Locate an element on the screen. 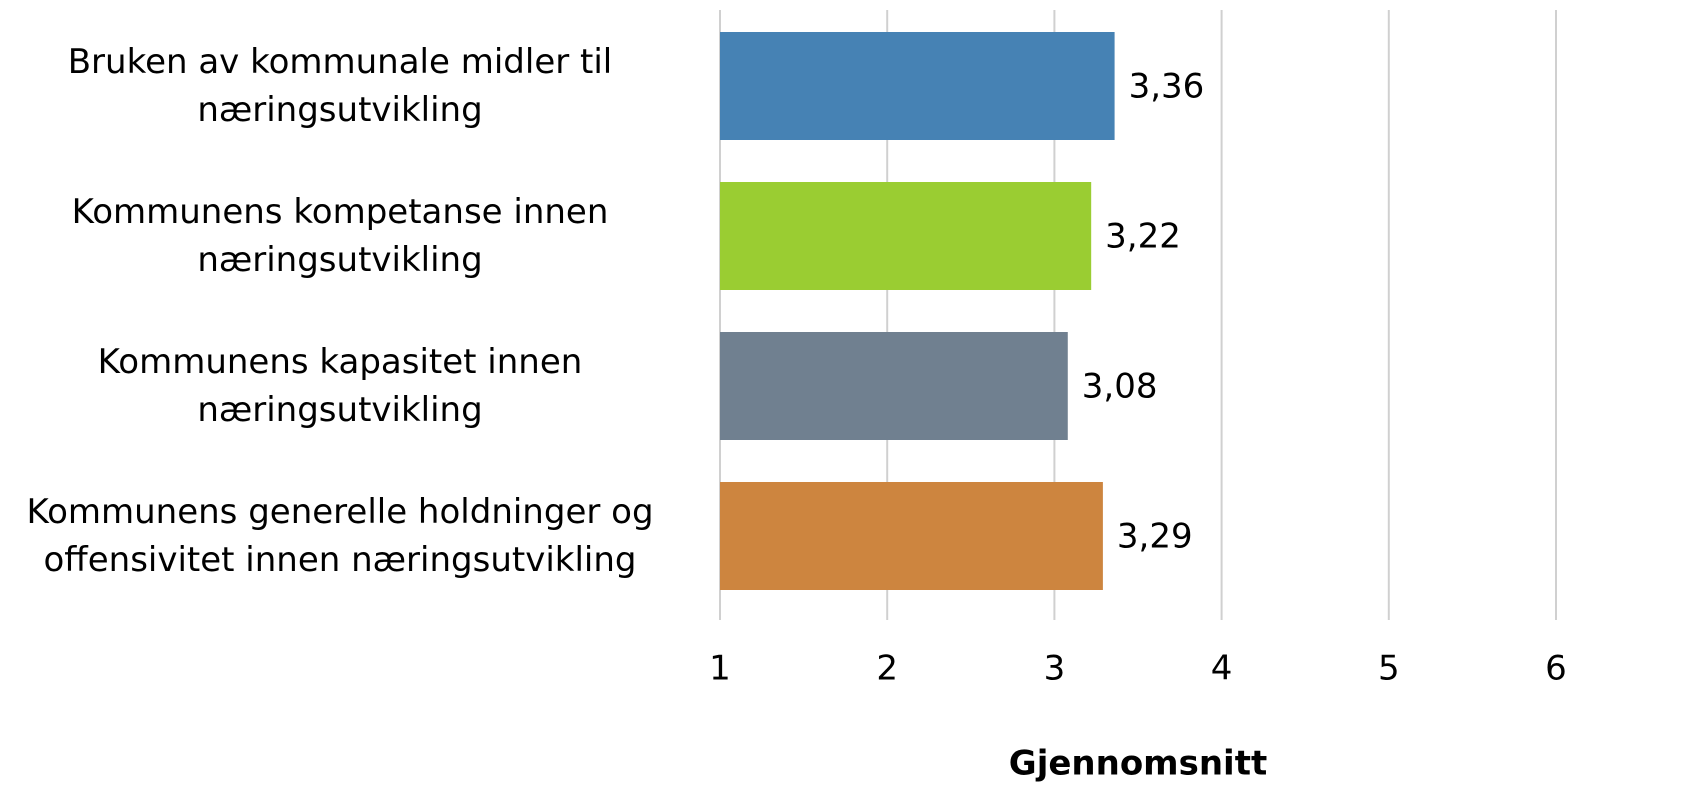 This screenshot has height=810, width=1690. x-tick-label: 1 is located at coordinates (720, 669).